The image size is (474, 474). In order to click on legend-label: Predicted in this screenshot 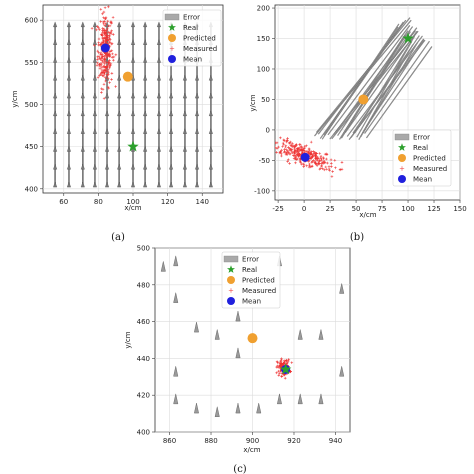, I will do `click(258, 281)`.